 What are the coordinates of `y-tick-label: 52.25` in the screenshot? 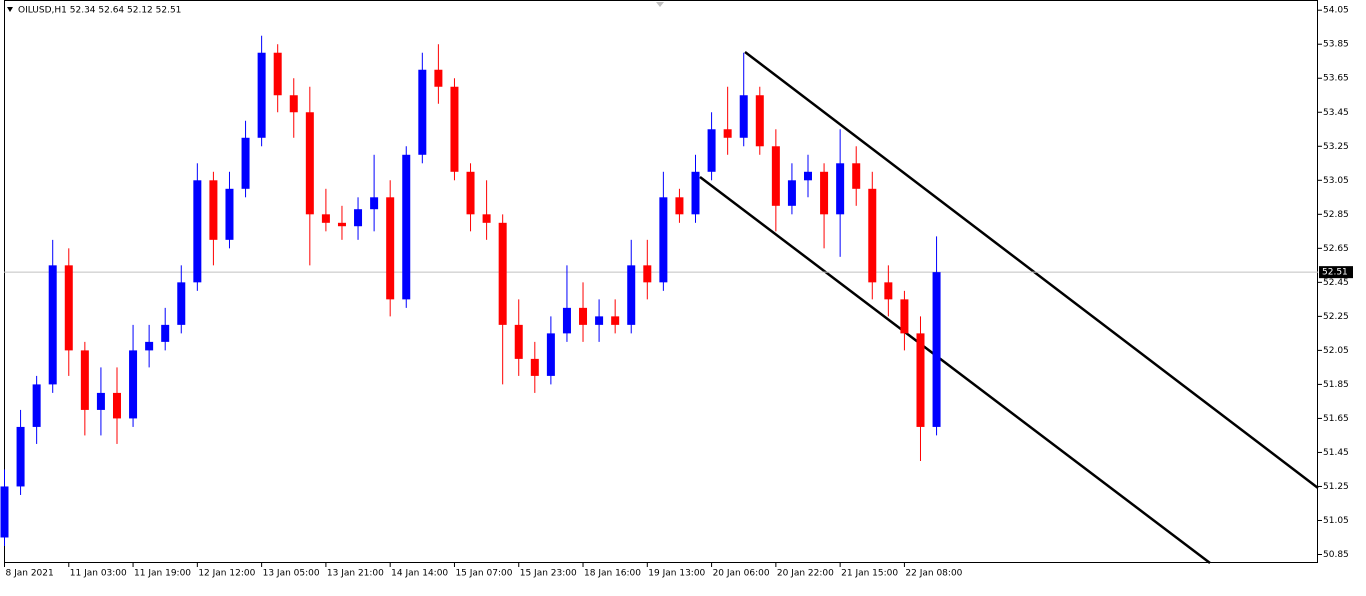 It's located at (1336, 317).